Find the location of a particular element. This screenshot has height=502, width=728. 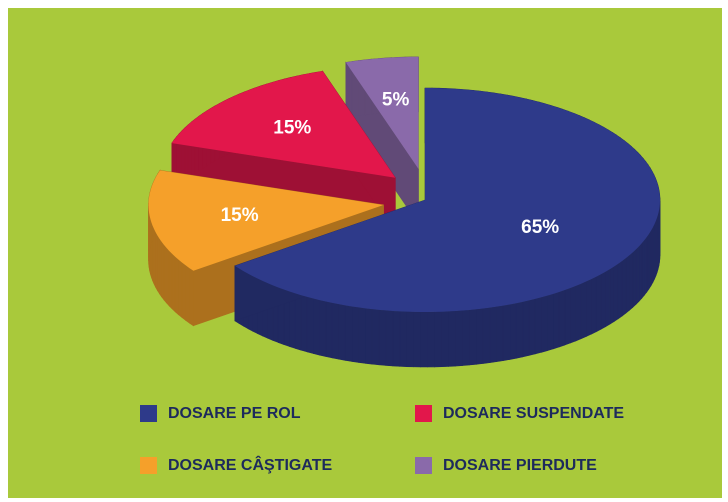

legend-label: DOSARE PE ROL is located at coordinates (234, 413).